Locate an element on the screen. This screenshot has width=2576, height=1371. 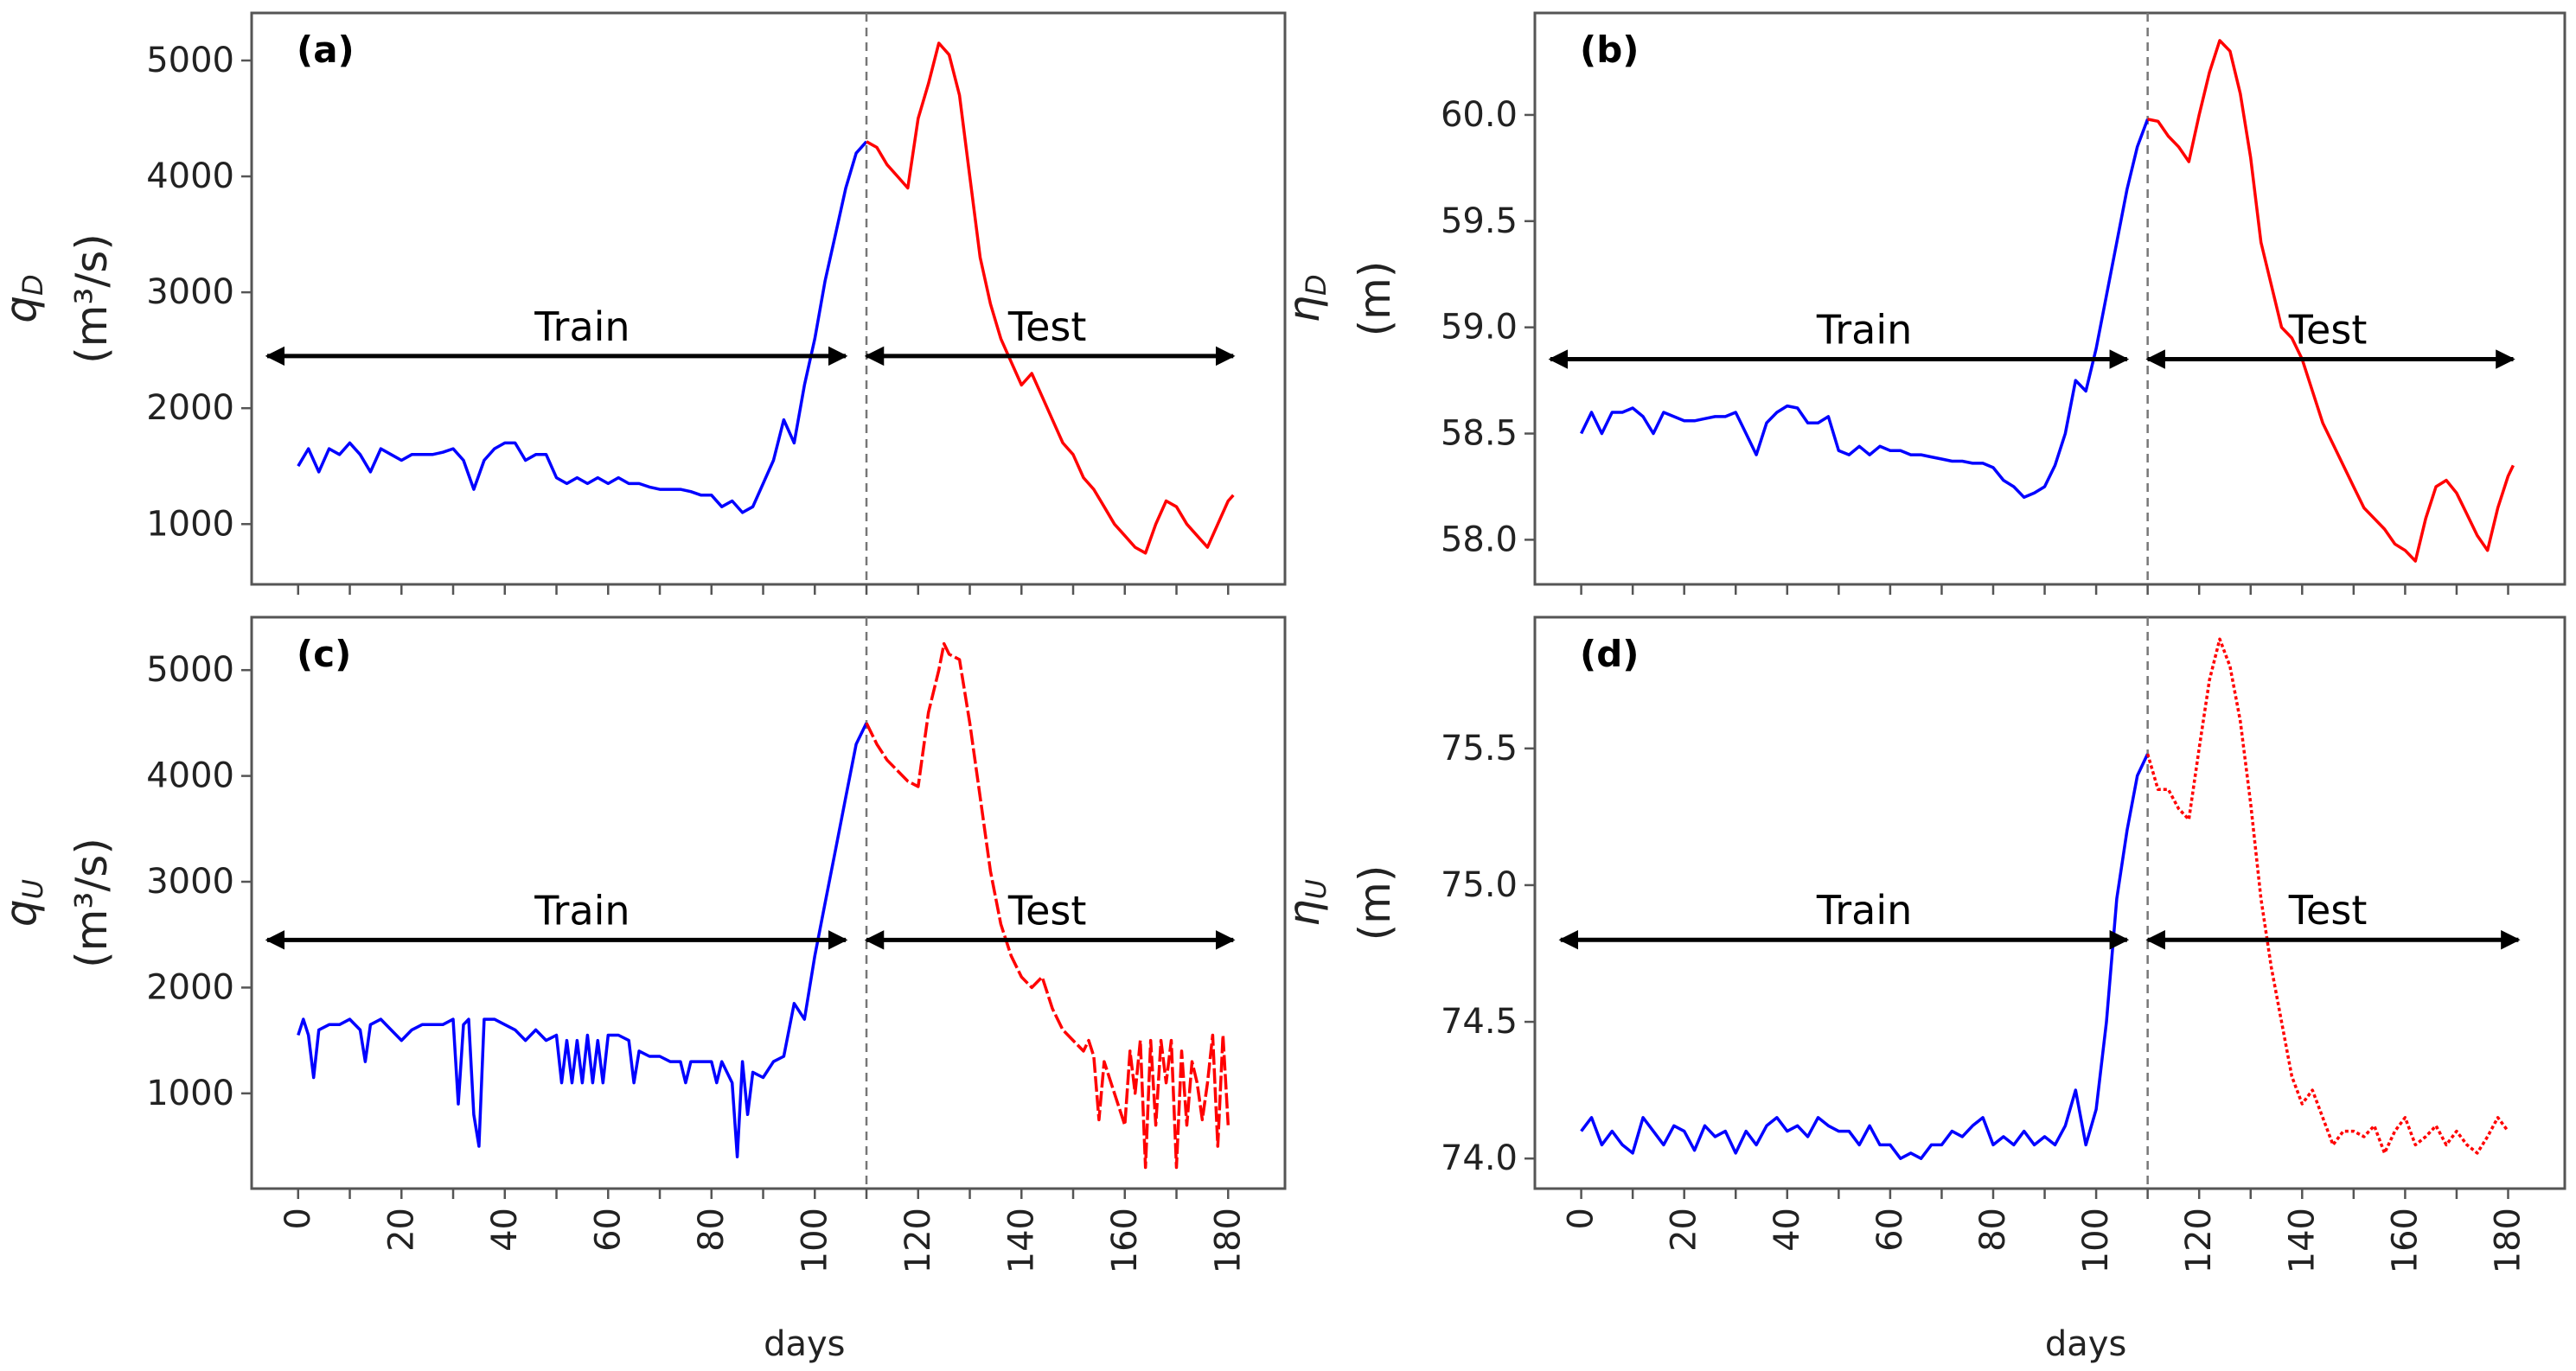
y-tick-label: 59.0 is located at coordinates (1479, 328).